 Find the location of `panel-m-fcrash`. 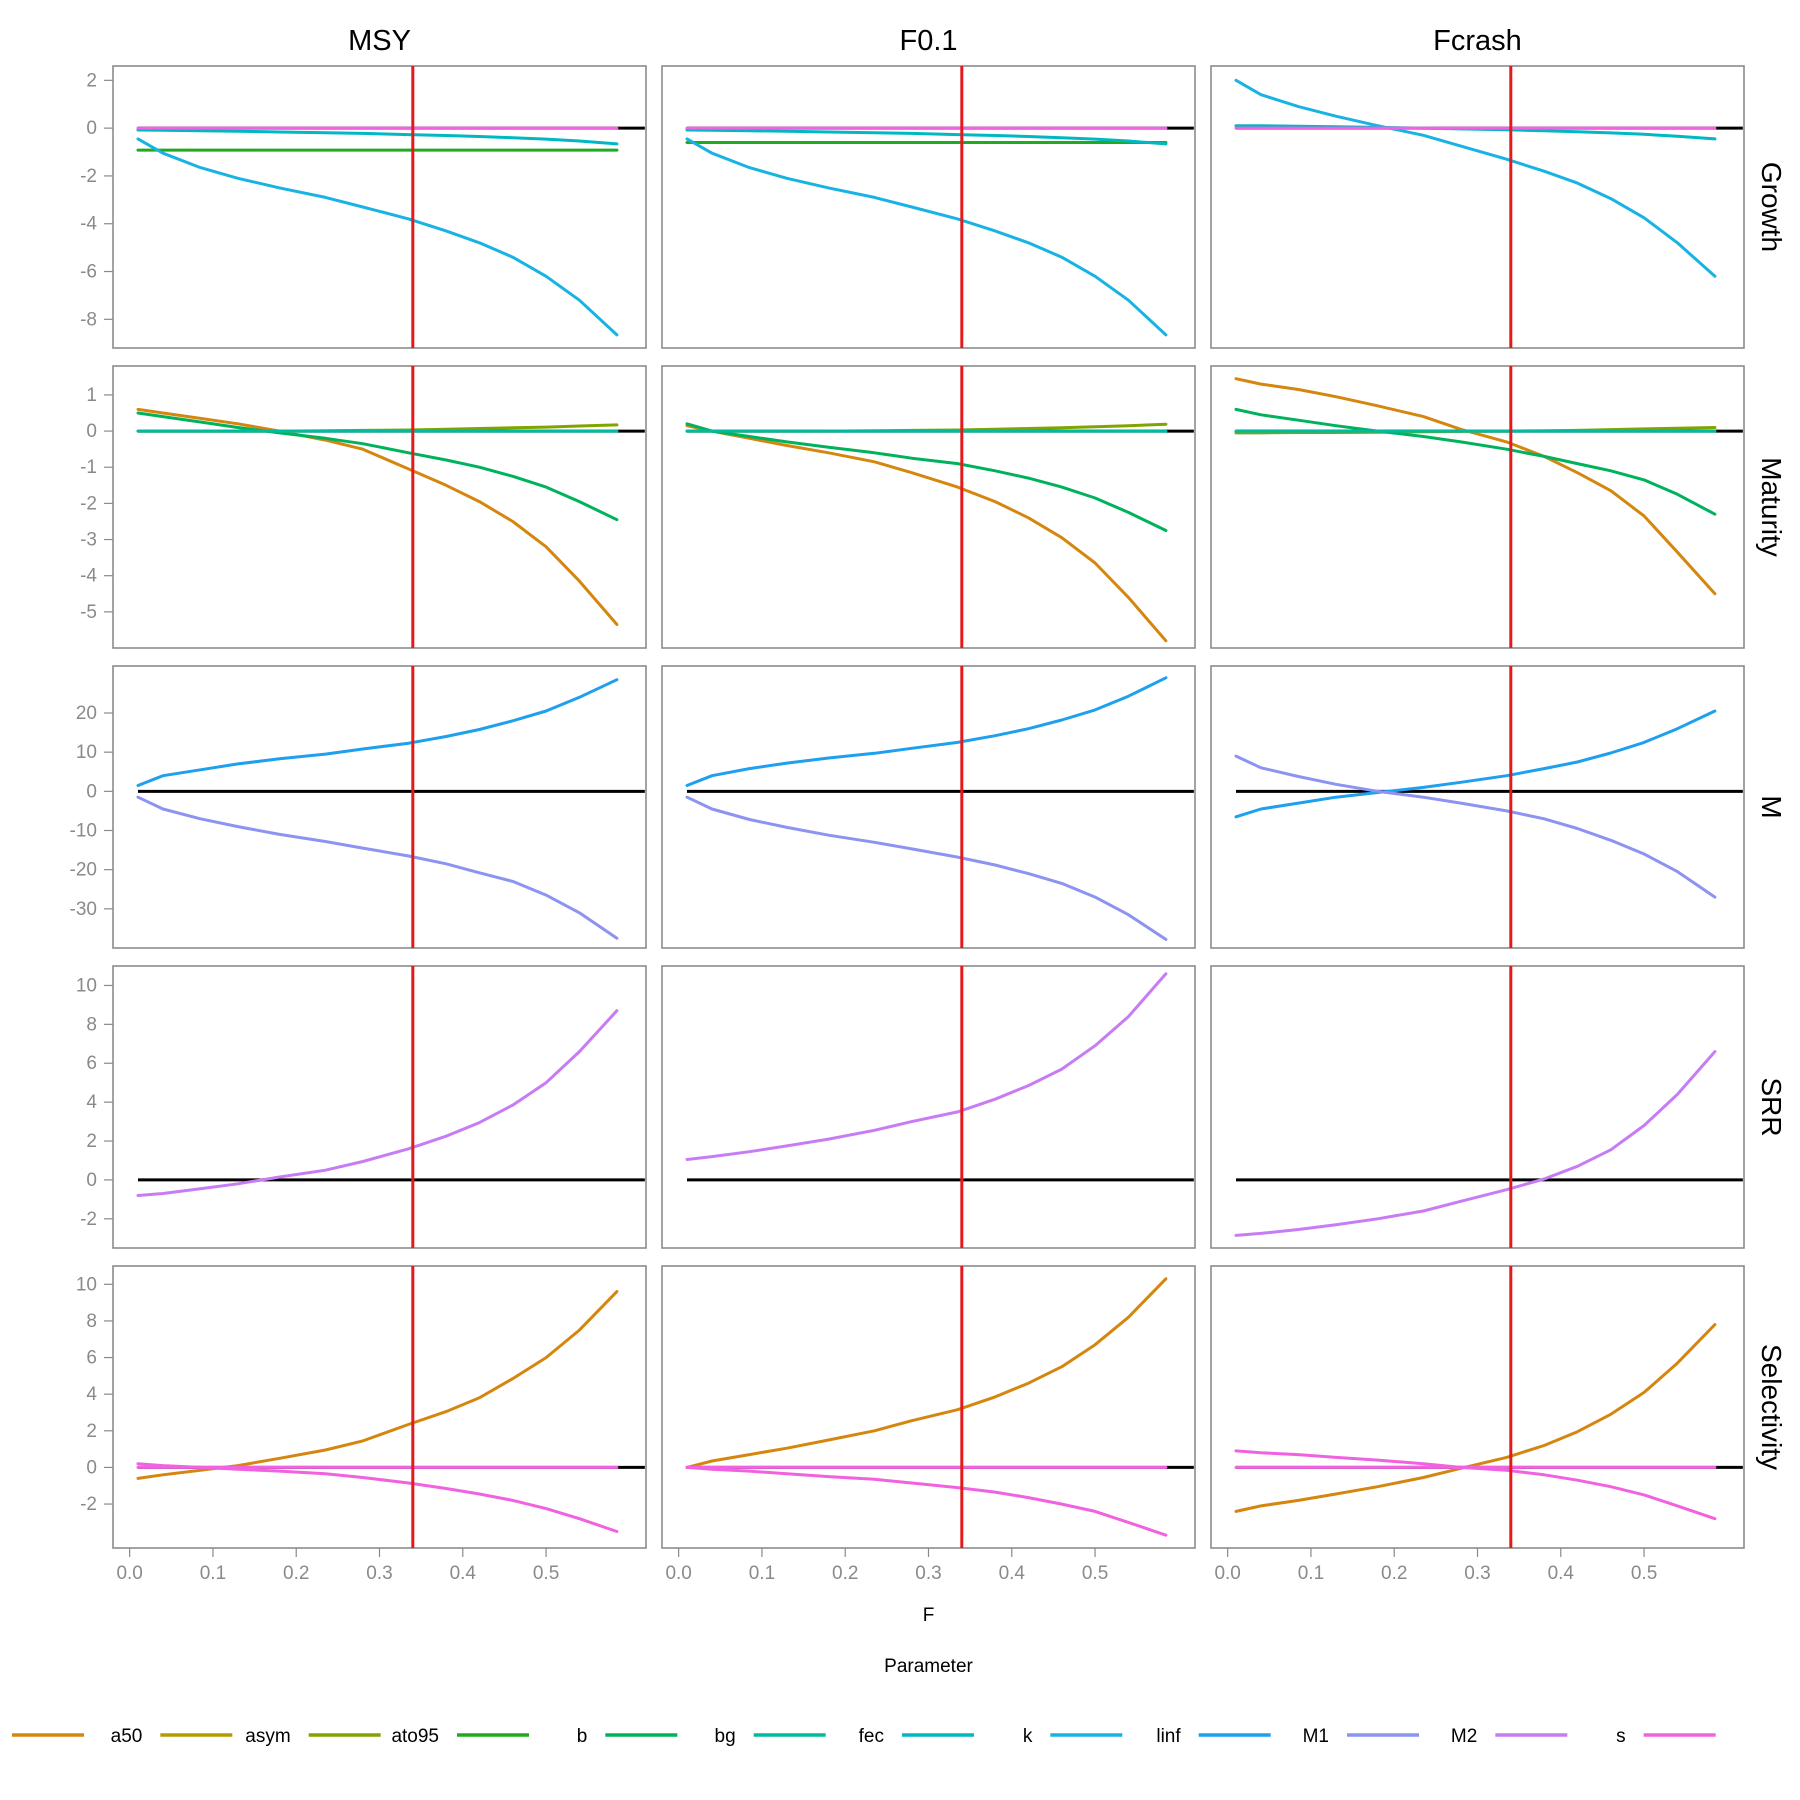

panel-m-fcrash is located at coordinates (1477, 807).